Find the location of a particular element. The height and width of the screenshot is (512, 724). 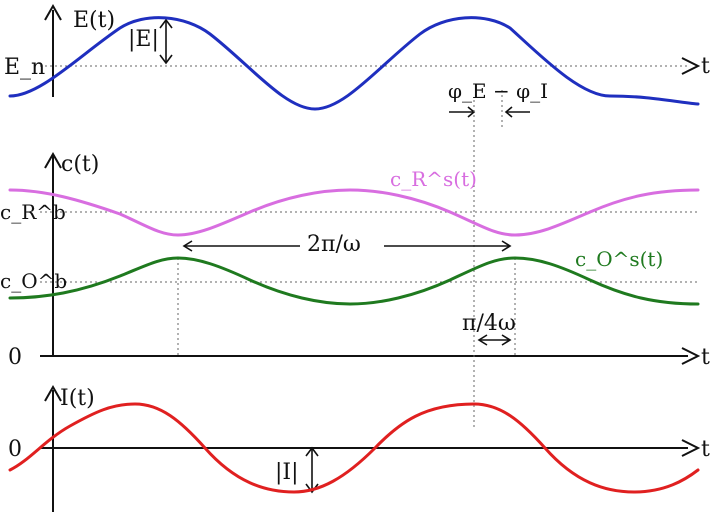

top-y-label: E(t) is located at coordinates (94, 20).